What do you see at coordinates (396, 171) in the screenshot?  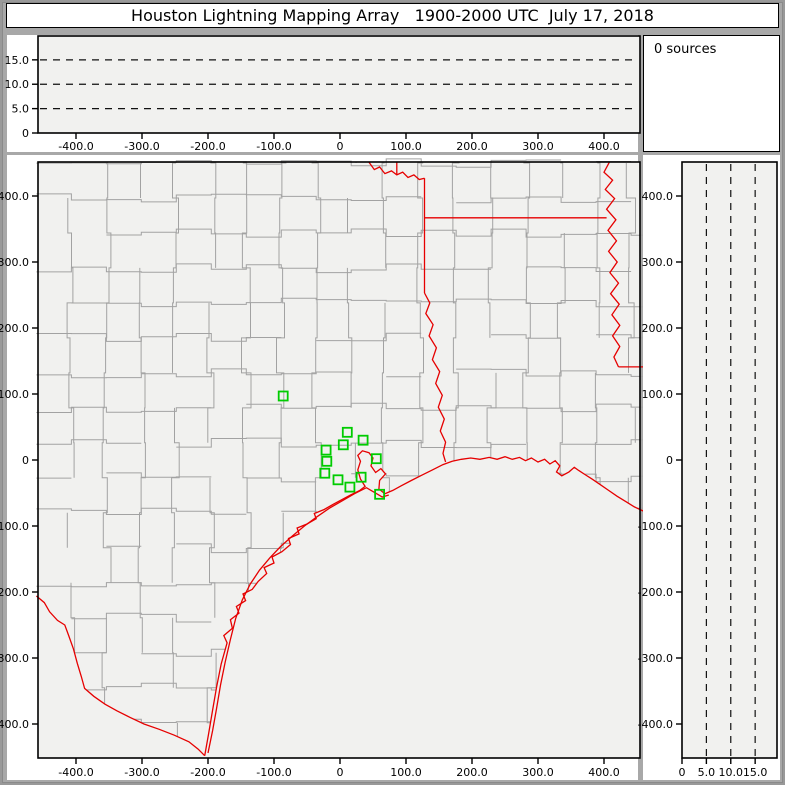 I see `red-river-border` at bounding box center [396, 171].